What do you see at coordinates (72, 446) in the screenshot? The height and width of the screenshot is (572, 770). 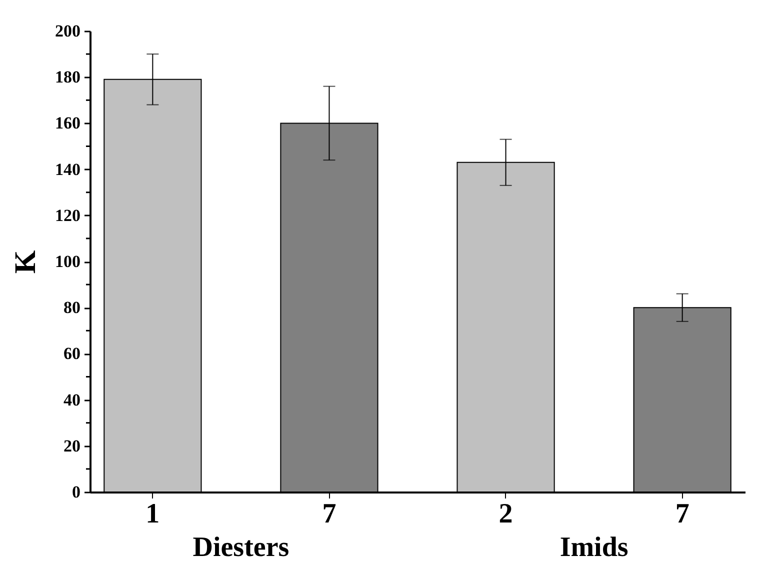 I see `y-tick-label: 20` at bounding box center [72, 446].